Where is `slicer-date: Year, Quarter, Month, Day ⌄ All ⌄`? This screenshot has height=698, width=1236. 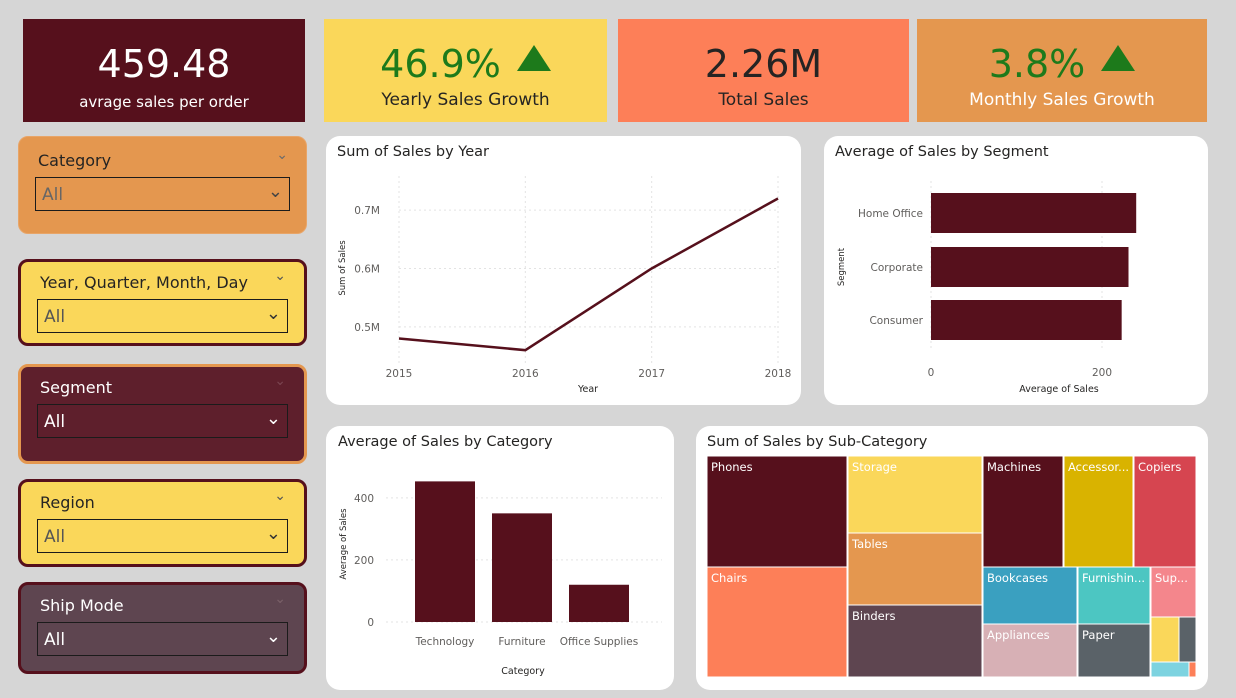 slicer-date: Year, Quarter, Month, Day ⌄ All ⌄ is located at coordinates (162, 302).